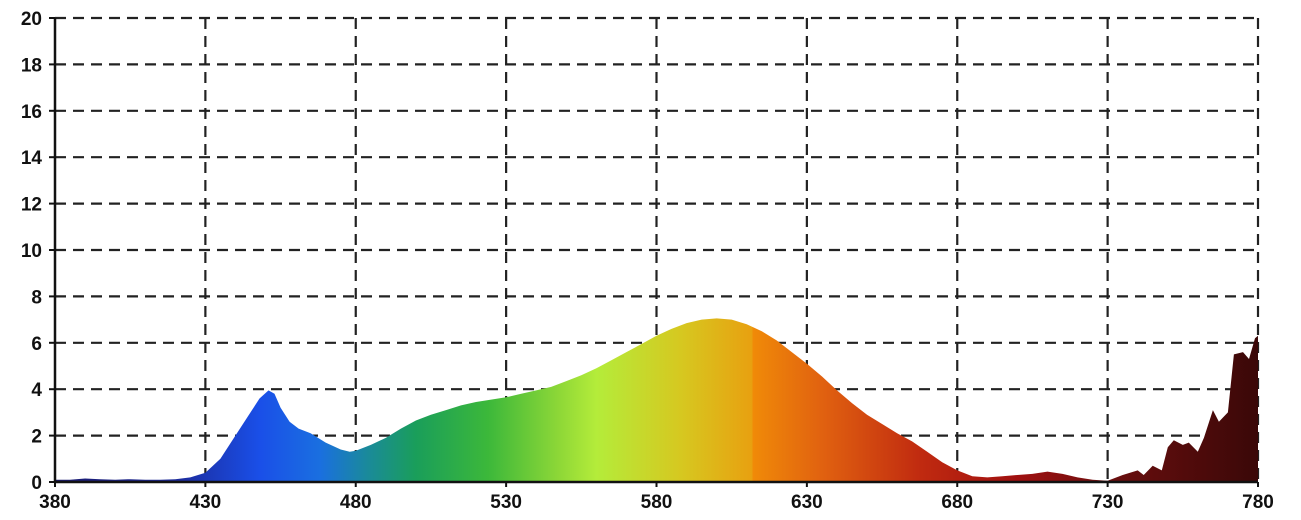 The image size is (1301, 520). What do you see at coordinates (55, 502) in the screenshot?
I see `x-tick-label: 380` at bounding box center [55, 502].